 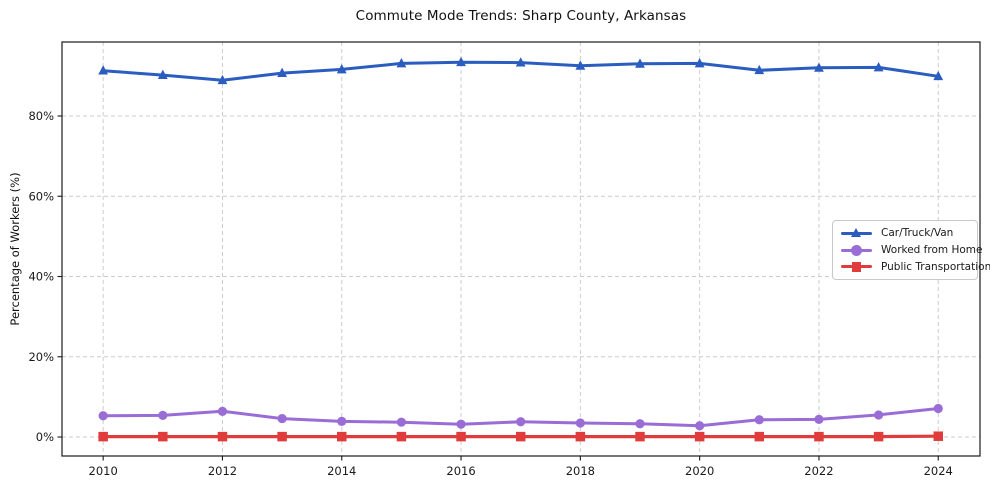 What do you see at coordinates (818, 471) in the screenshot?
I see `x-tick-label: 2022` at bounding box center [818, 471].